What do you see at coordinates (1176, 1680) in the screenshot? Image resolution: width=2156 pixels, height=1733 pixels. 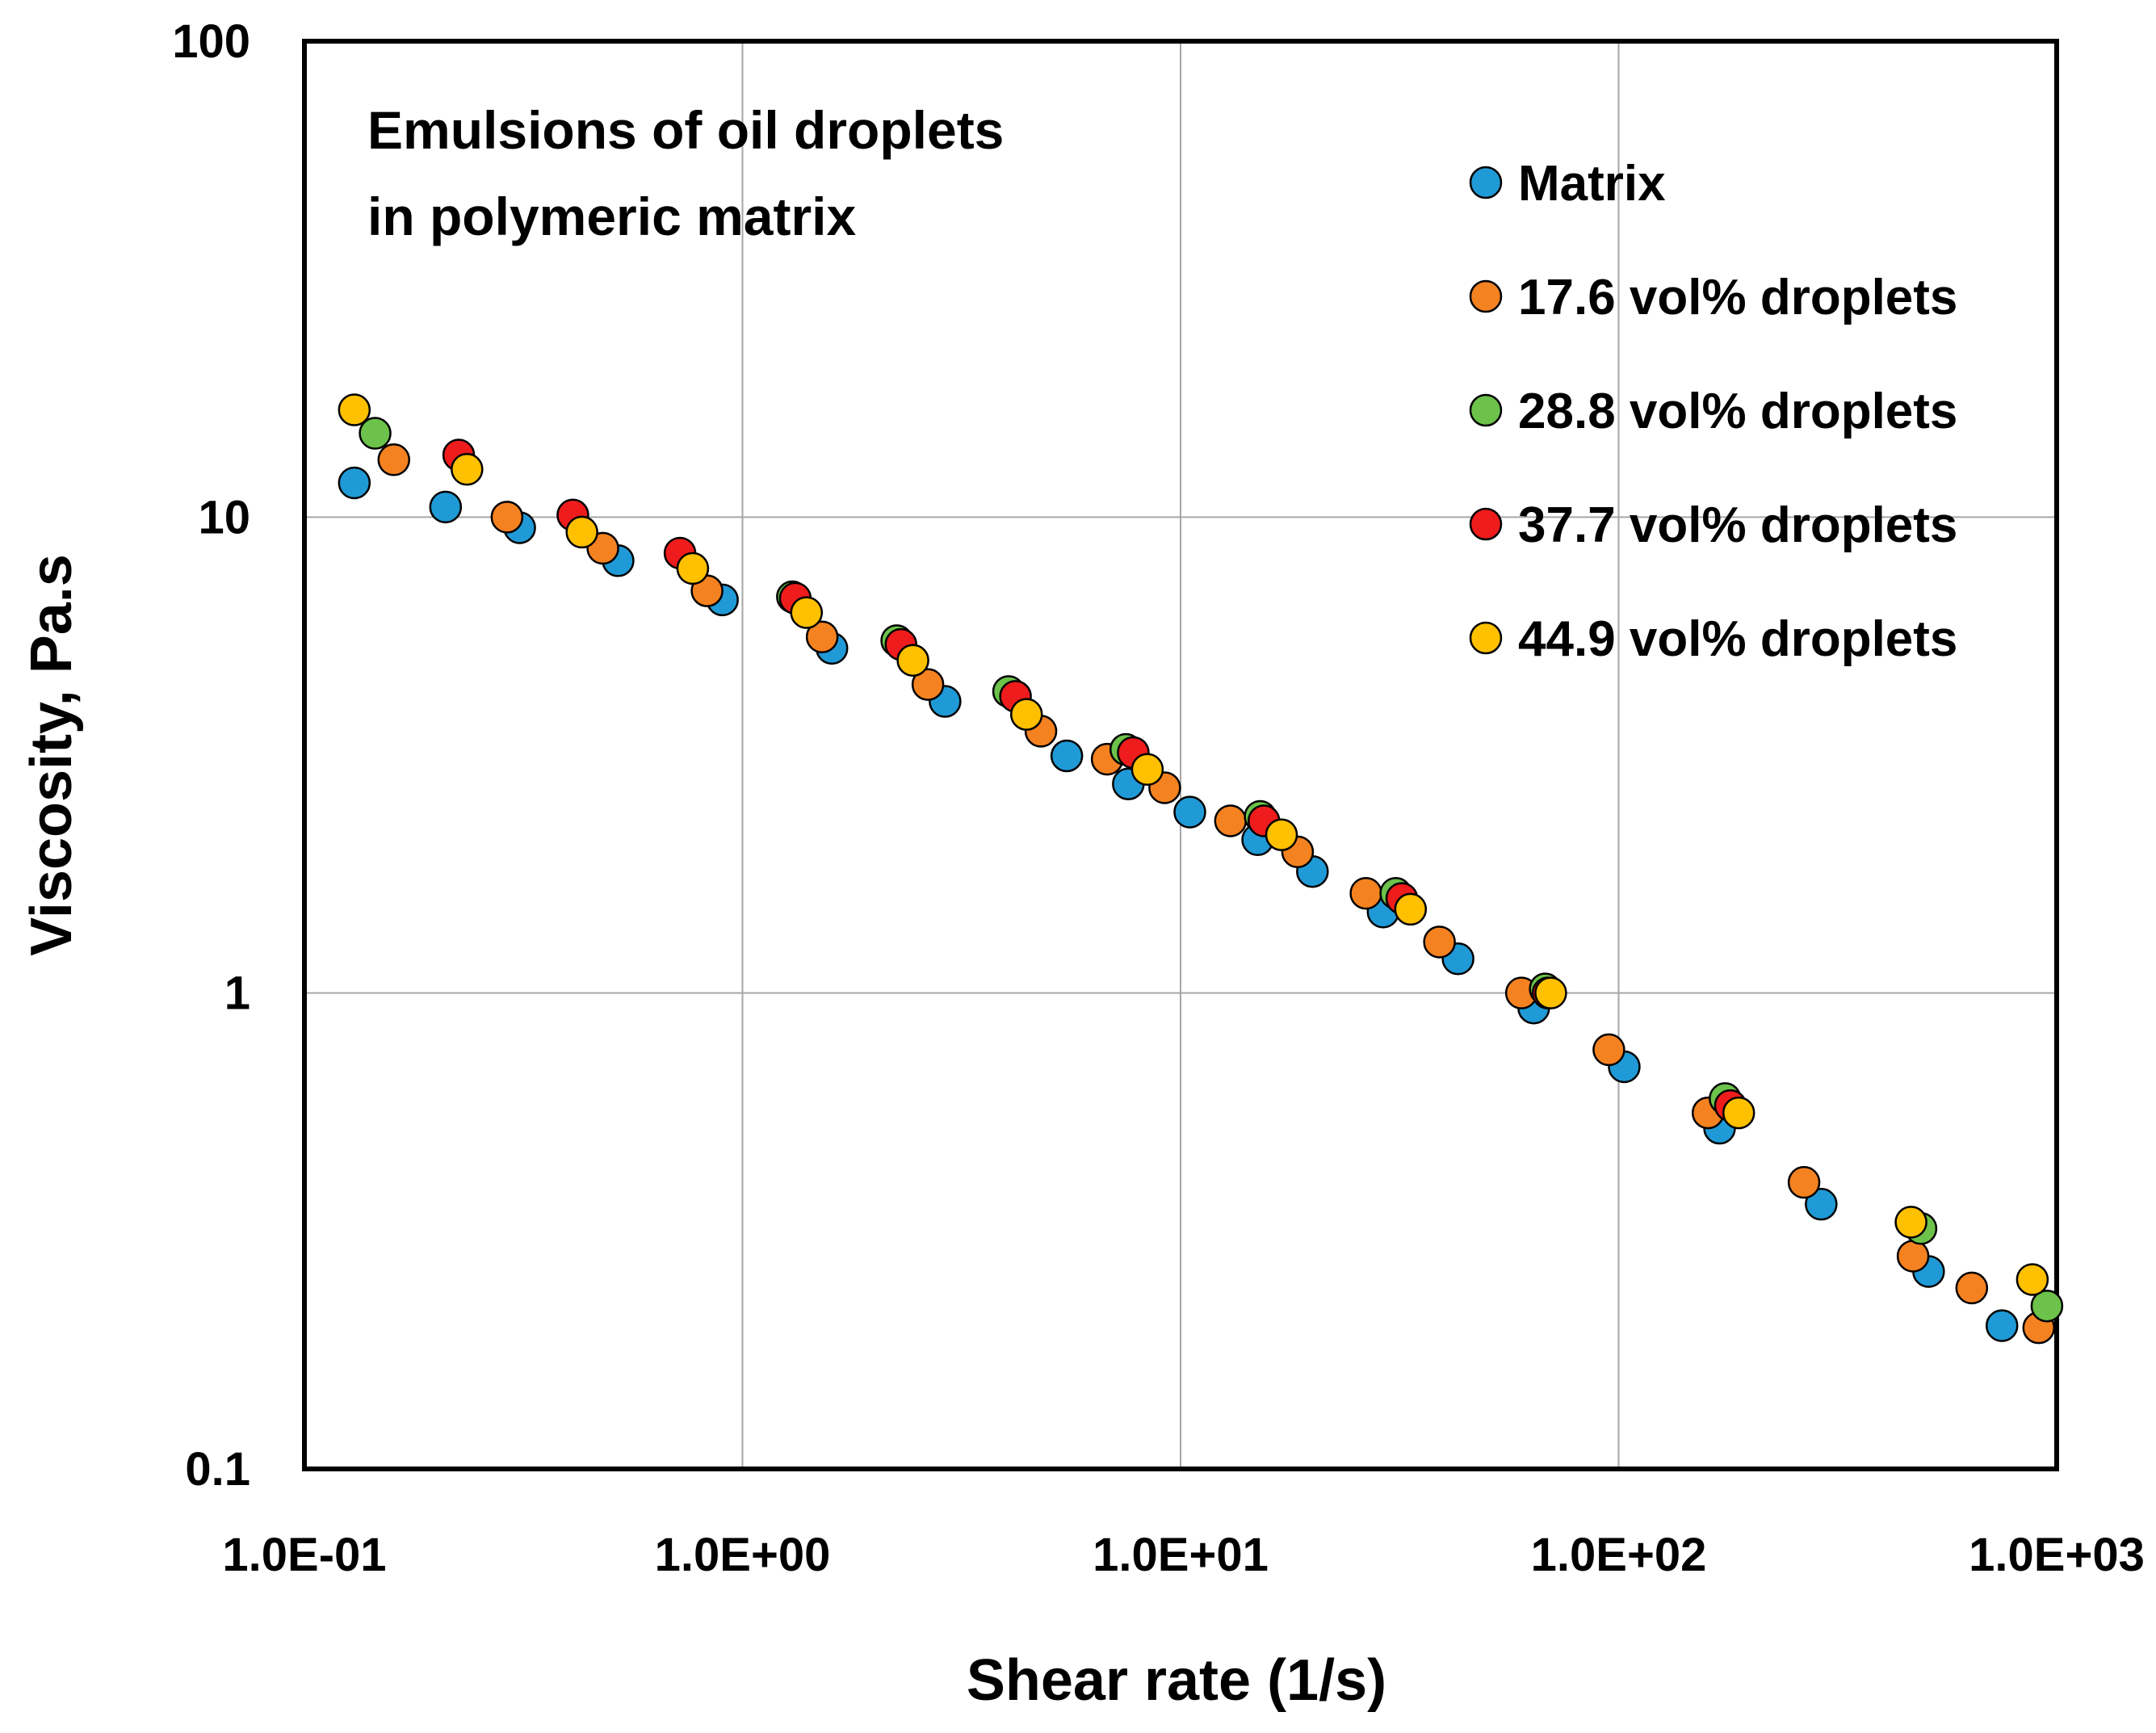 I see `x-axis-label: Shear rate (1/s)` at bounding box center [1176, 1680].